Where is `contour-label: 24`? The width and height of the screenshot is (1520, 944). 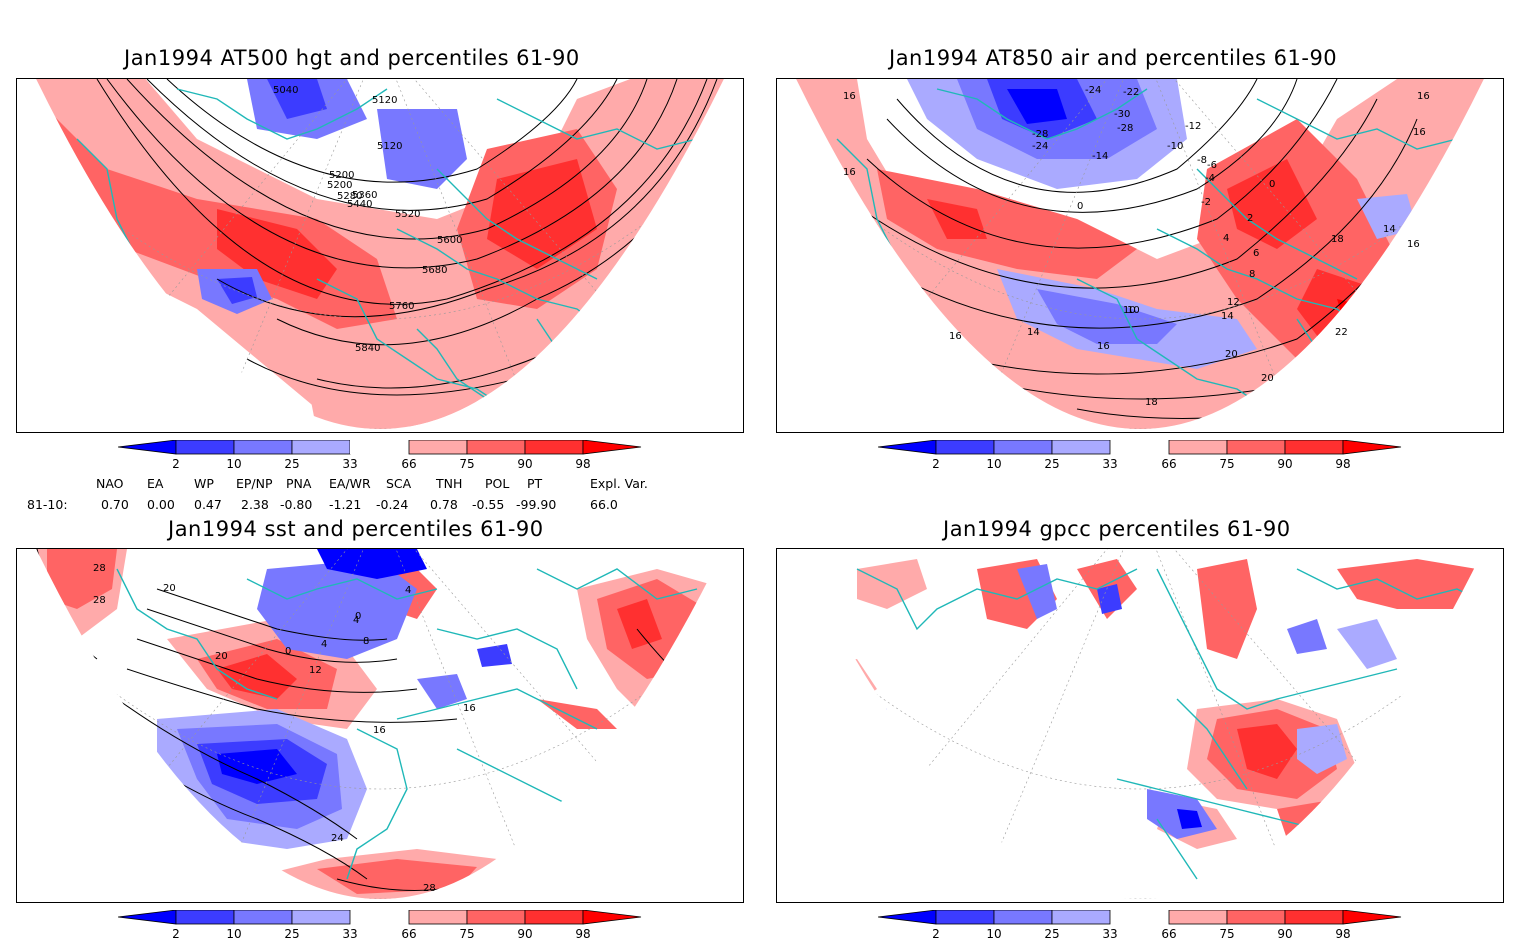
contour-label: 24 is located at coordinates (337, 838).